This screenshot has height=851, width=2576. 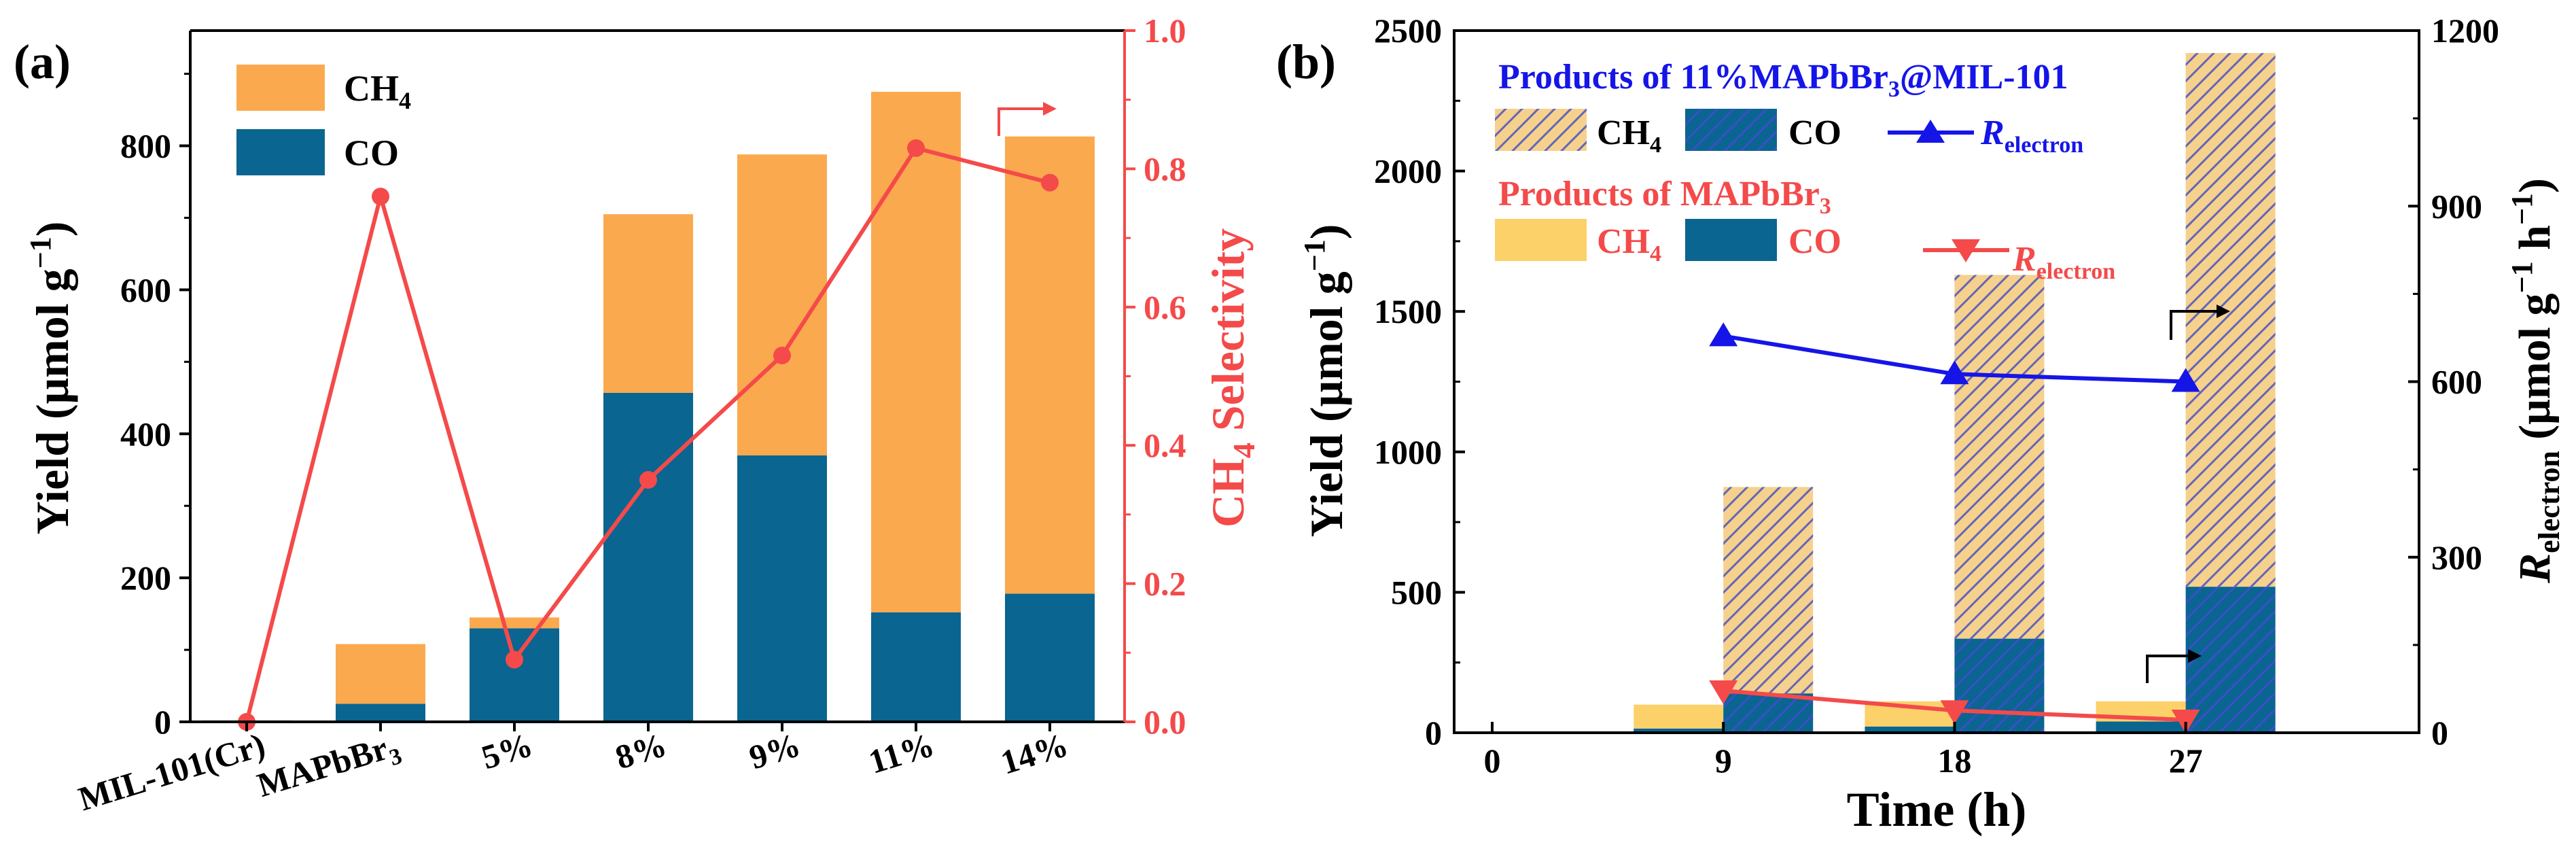 What do you see at coordinates (1165, 31) in the screenshot?
I see `right-tick-label-1.0: 1.0` at bounding box center [1165, 31].